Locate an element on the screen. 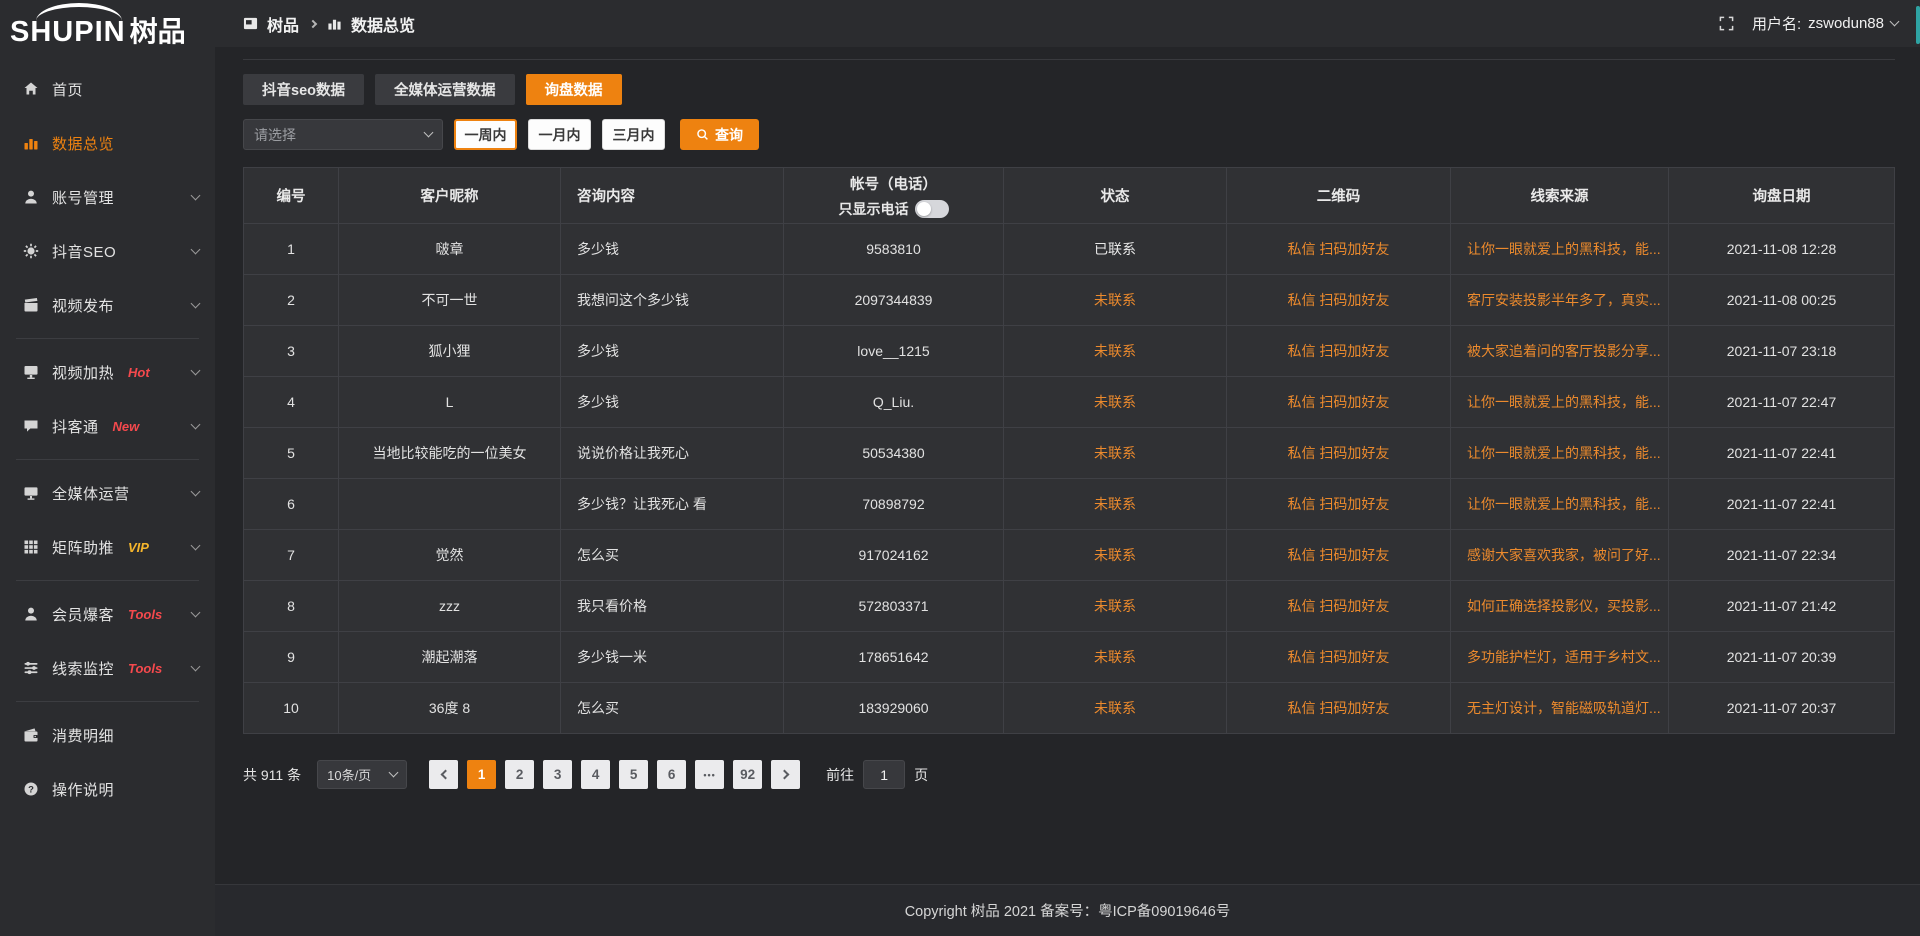 The width and height of the screenshot is (1920, 936). cell-no: 8 is located at coordinates (291, 606).